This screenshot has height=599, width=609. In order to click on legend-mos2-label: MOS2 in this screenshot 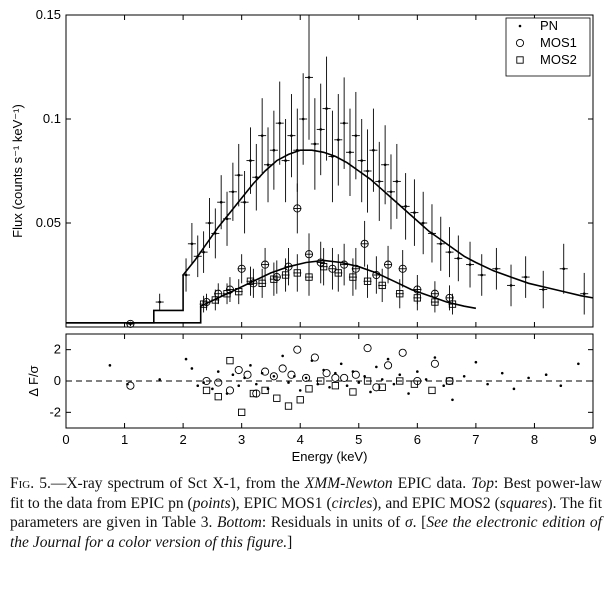, I will do `click(558, 59)`.